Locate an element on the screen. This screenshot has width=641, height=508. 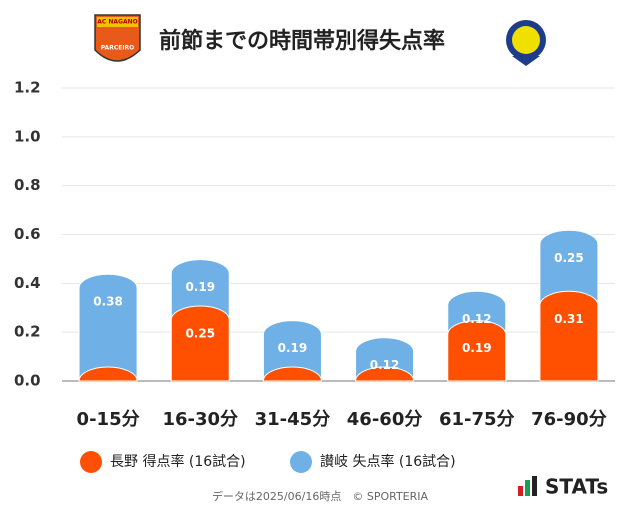
y-tick-label: 0.4 is located at coordinates (27, 283).